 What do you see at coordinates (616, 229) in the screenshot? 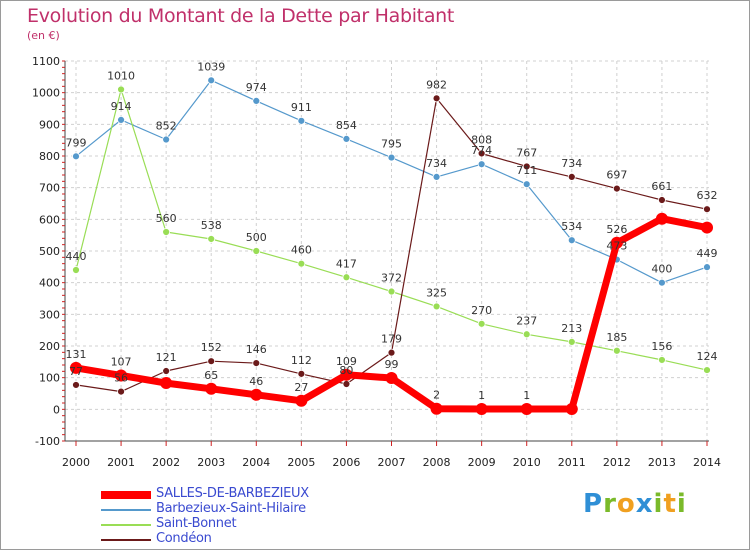
I see `data-label: 526` at bounding box center [616, 229].